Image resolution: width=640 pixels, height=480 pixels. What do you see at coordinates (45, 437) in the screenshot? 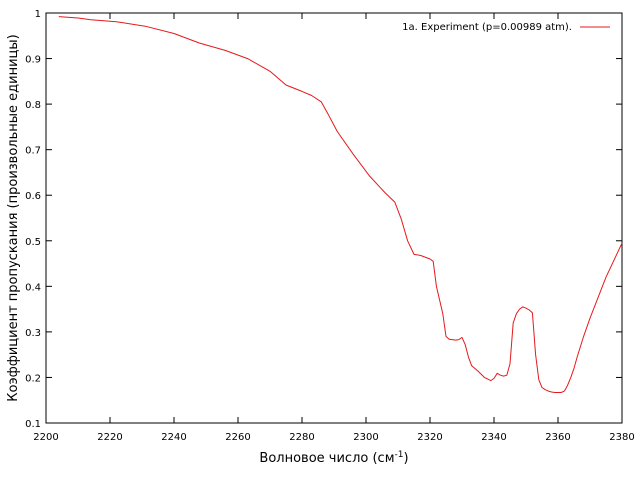
I see `x-tick-label: 2200` at bounding box center [45, 437].